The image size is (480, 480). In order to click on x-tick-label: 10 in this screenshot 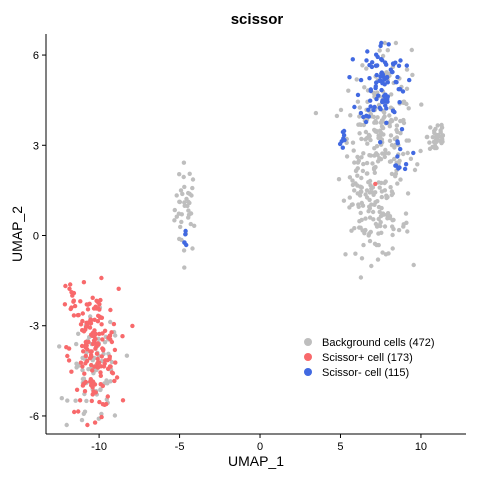, I will do `click(421, 447)`.